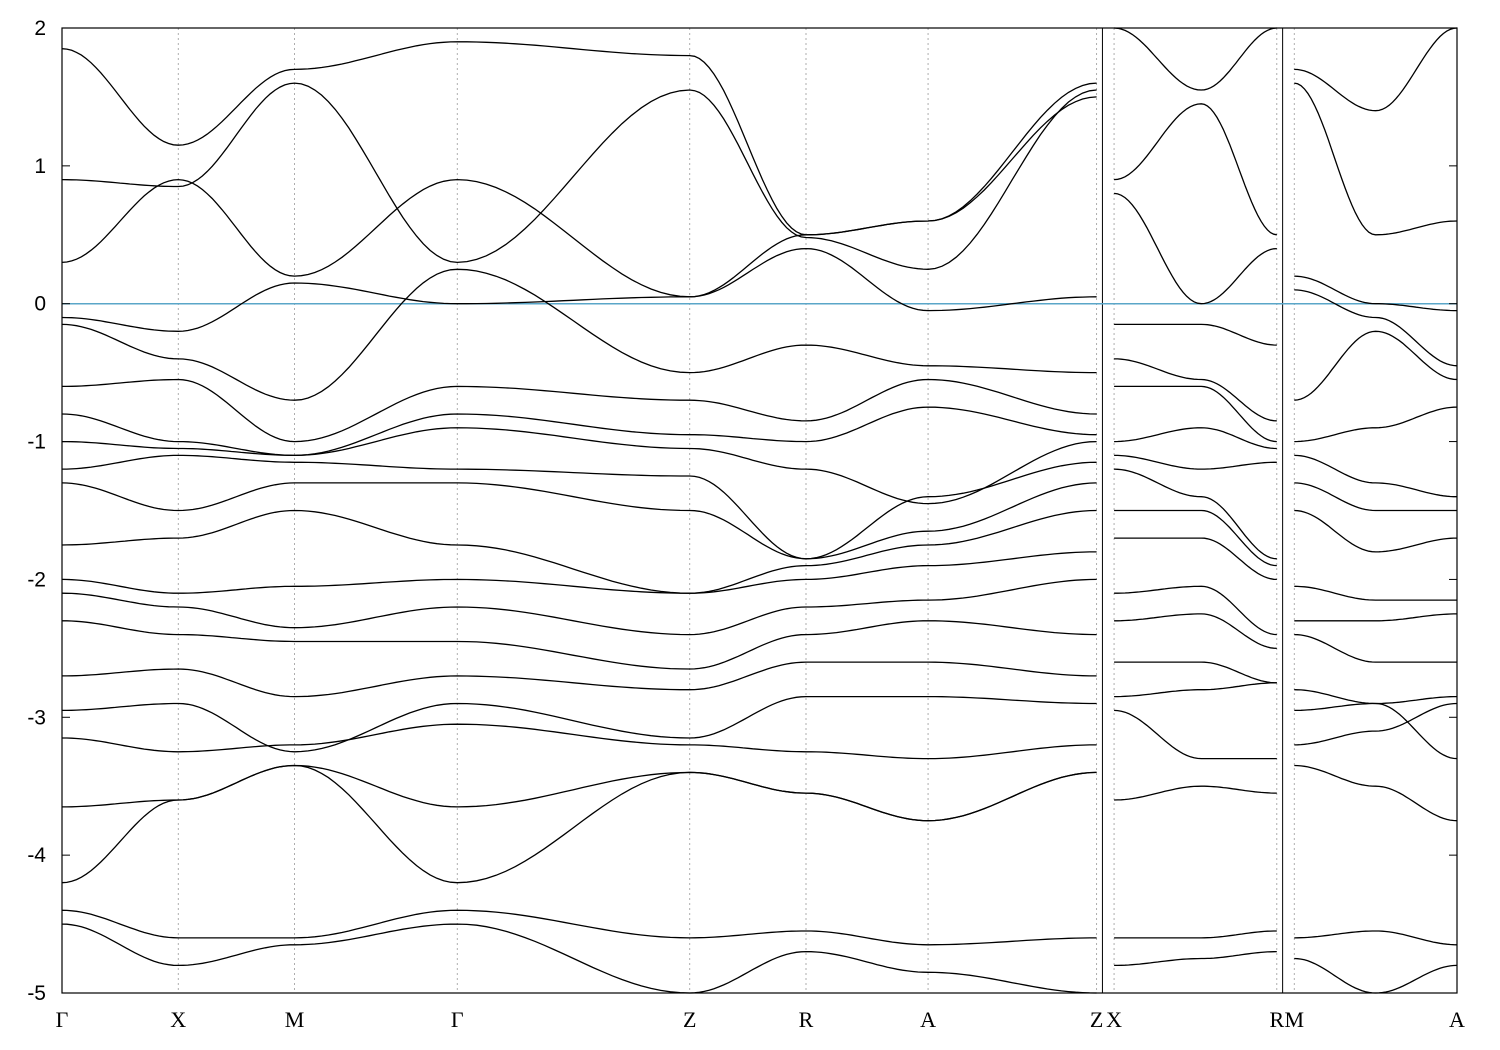 This screenshot has height=1050, width=1500. What do you see at coordinates (295, 1019) in the screenshot?
I see `x-tick-label-2: M` at bounding box center [295, 1019].